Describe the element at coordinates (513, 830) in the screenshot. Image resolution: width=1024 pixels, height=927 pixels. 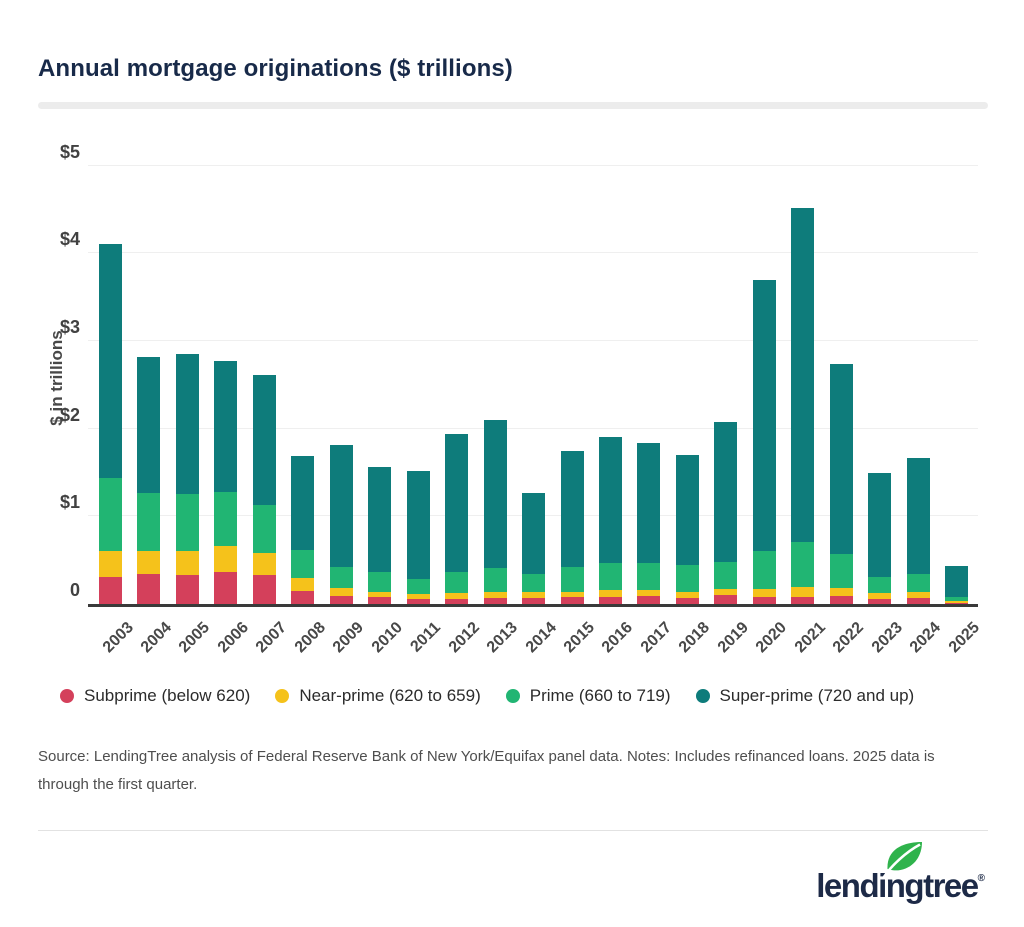
I see `footer-divider` at that location.